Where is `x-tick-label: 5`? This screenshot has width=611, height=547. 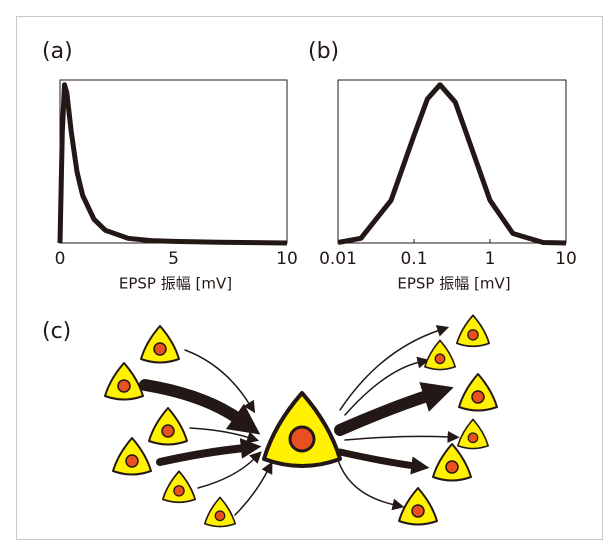 x-tick-label: 5 is located at coordinates (173, 259).